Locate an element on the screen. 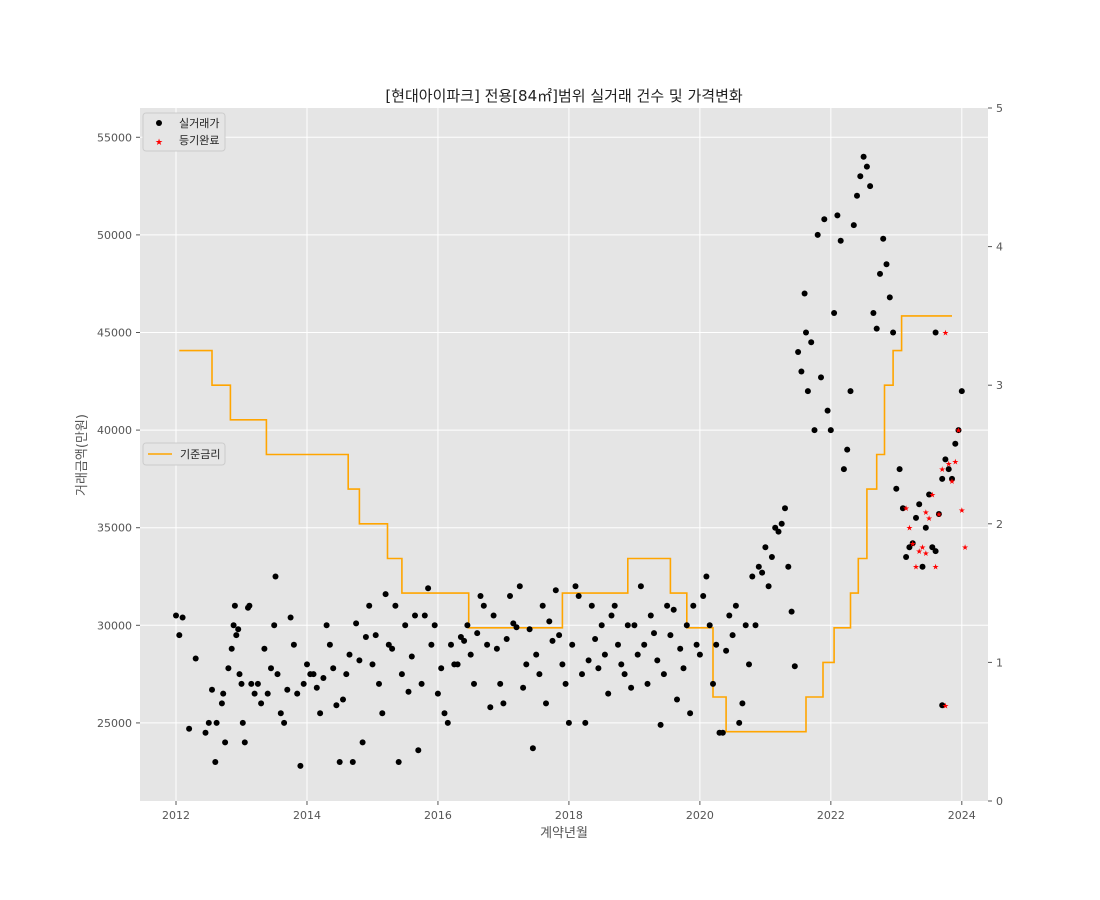  y-tick-label: 45000 is located at coordinates (114, 332).